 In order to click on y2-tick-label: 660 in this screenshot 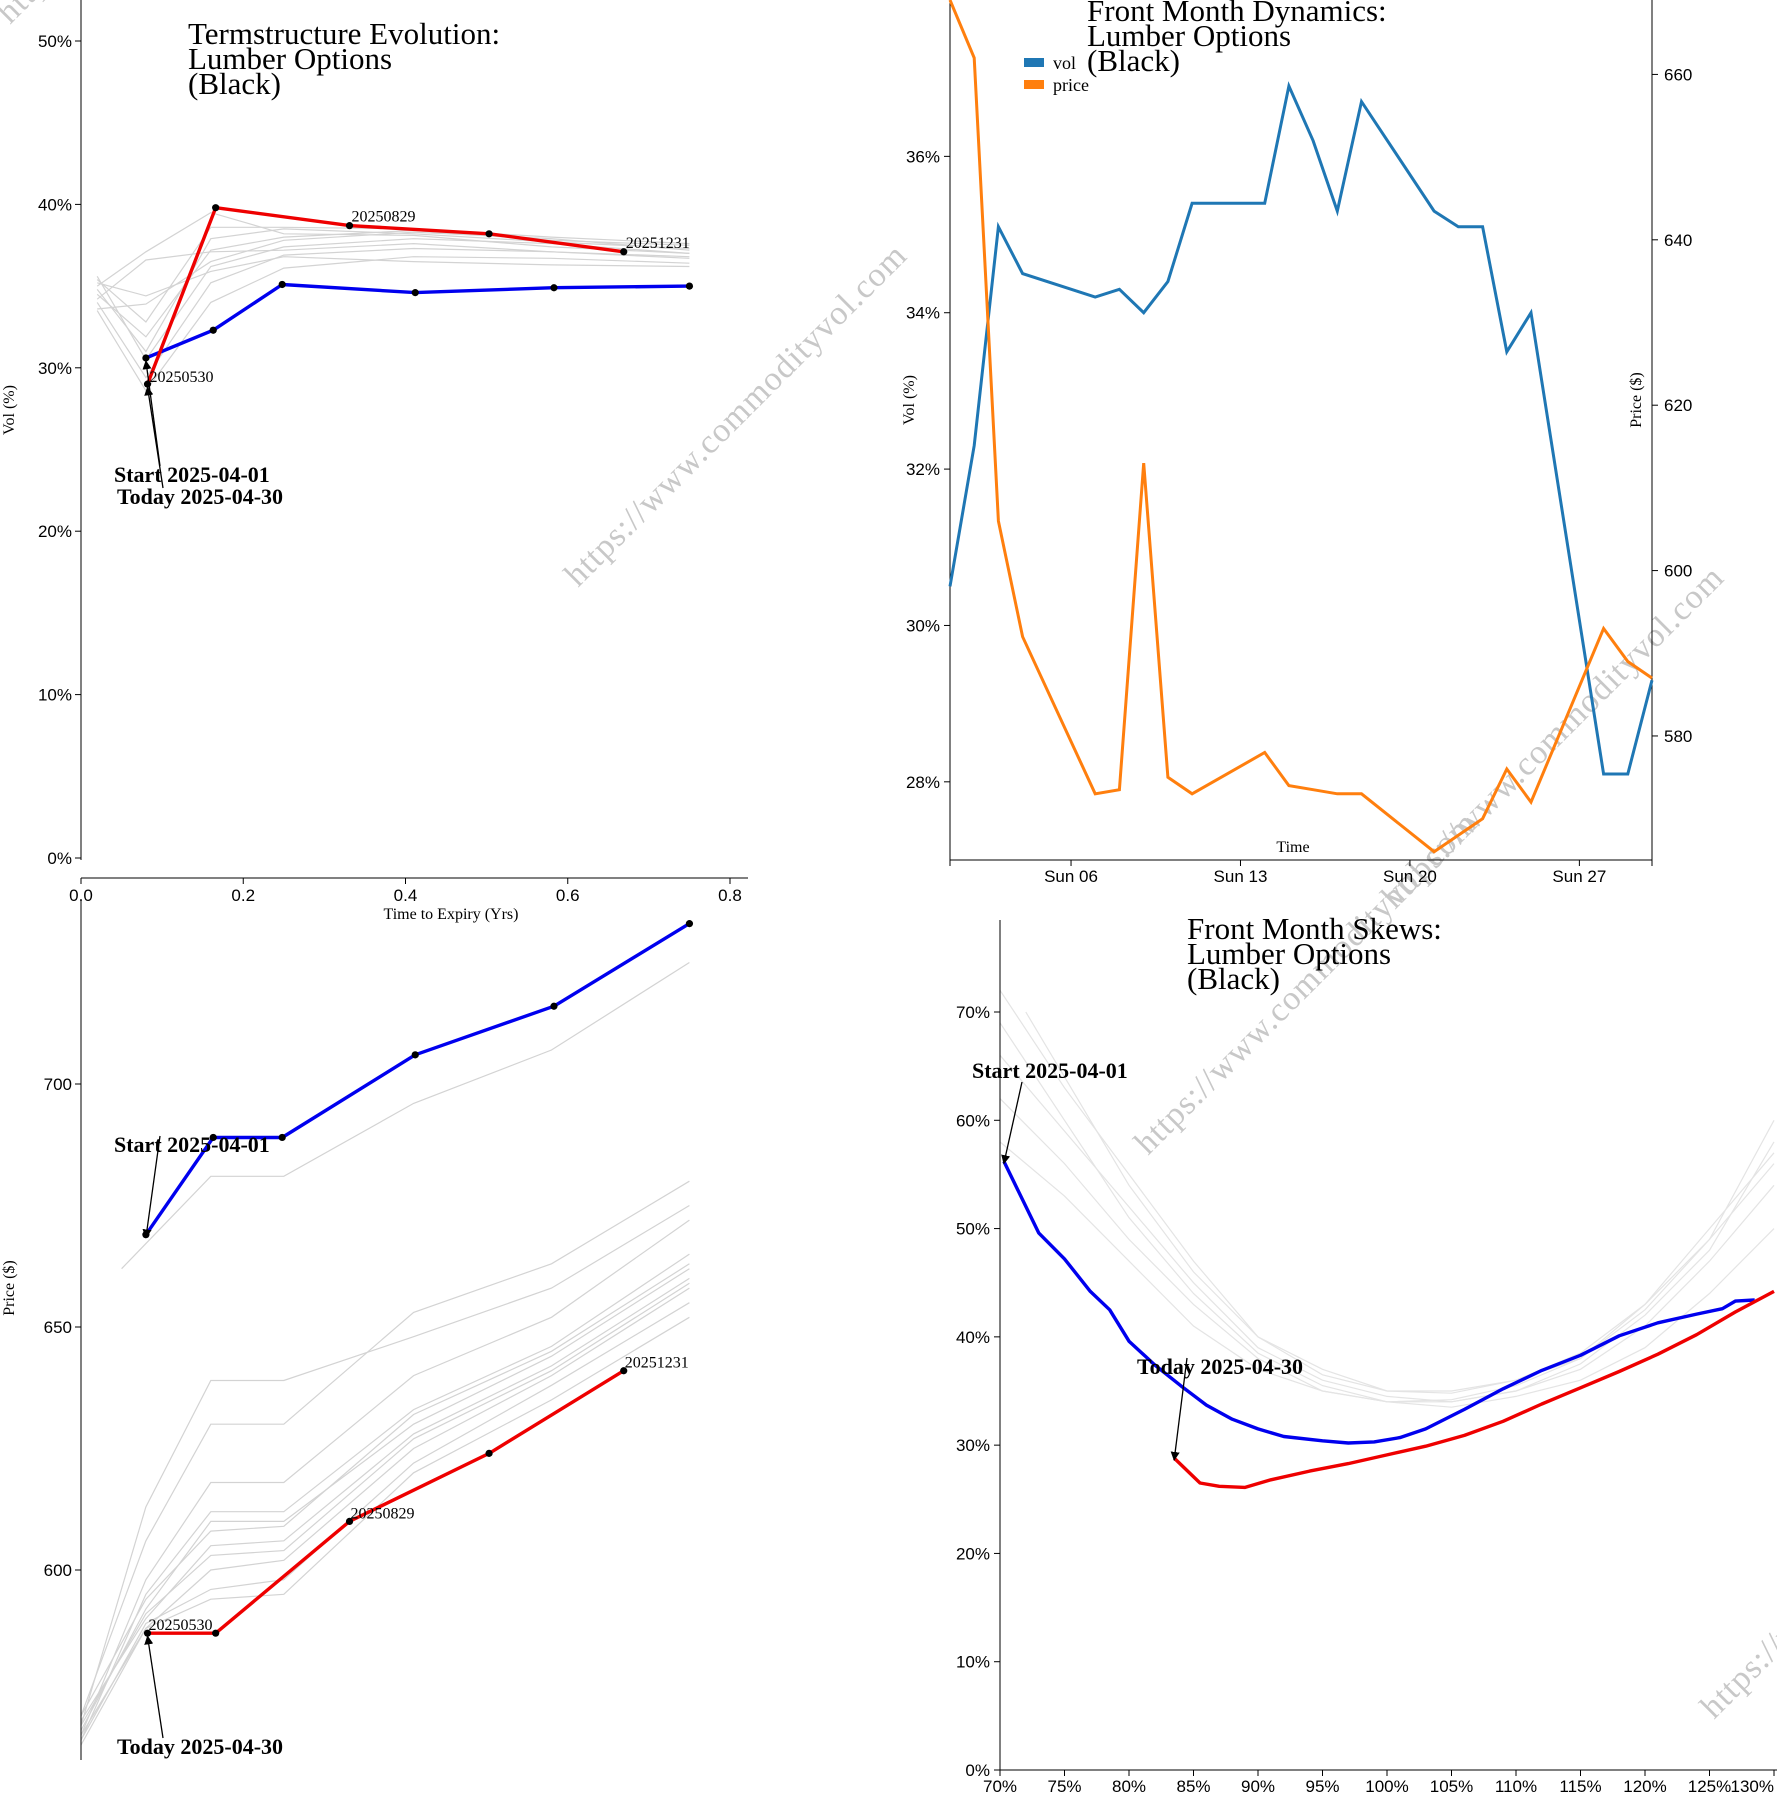, I will do `click(1678, 74)`.